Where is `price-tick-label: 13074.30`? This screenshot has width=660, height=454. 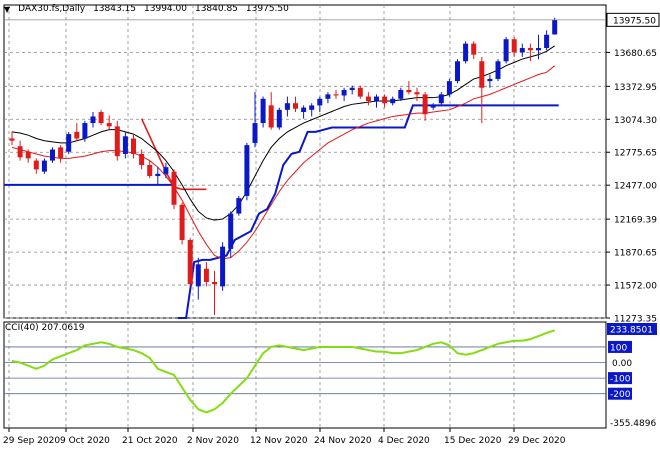
price-tick-label: 13074.30 is located at coordinates (635, 121).